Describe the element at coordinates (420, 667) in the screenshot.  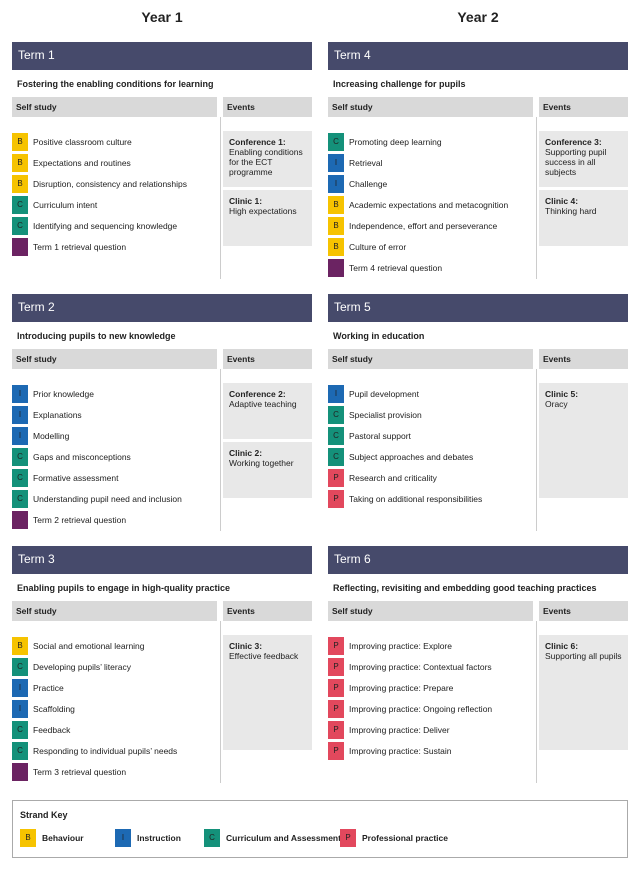
I see `self-study-item: Improving practice: Contextual factors` at that location.